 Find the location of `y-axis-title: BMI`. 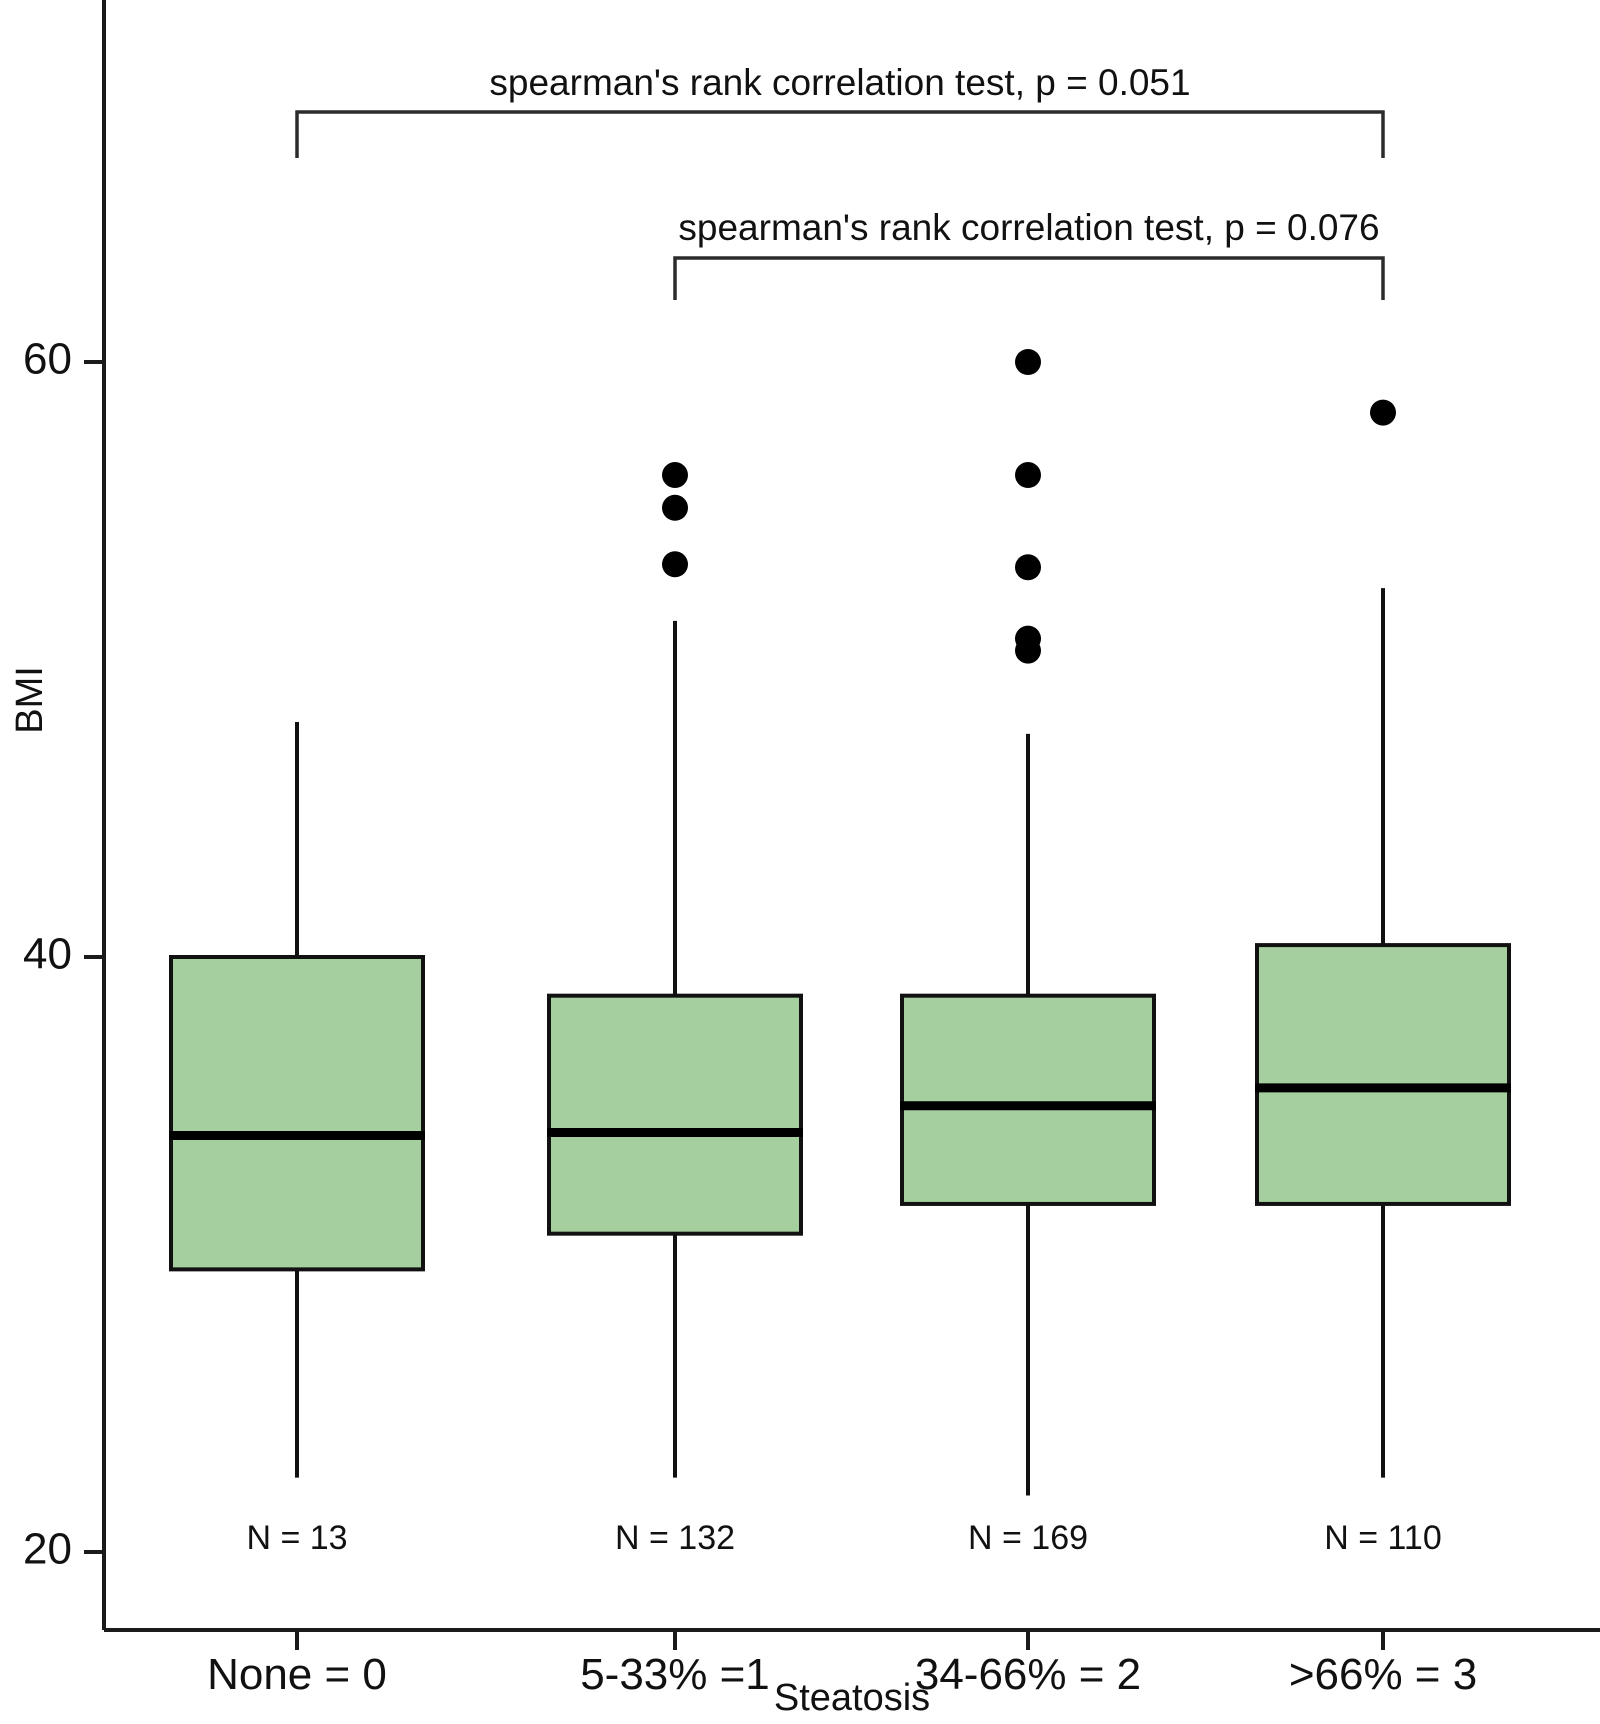

y-axis-title: BMI is located at coordinates (30, 700).